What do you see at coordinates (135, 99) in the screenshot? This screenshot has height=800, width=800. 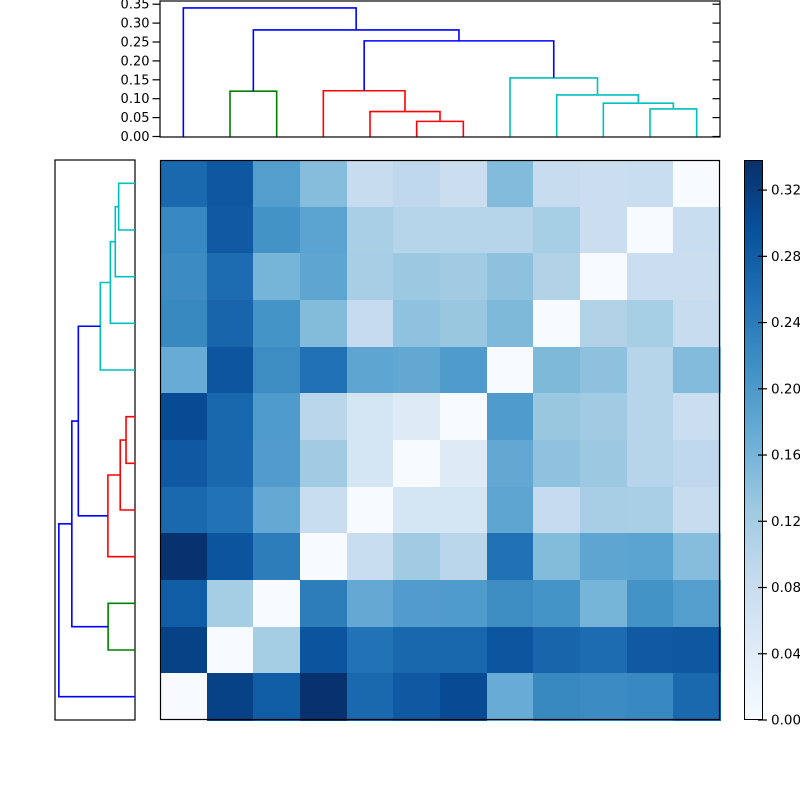 I see `y-axis-tick-label: 0.10` at bounding box center [135, 99].